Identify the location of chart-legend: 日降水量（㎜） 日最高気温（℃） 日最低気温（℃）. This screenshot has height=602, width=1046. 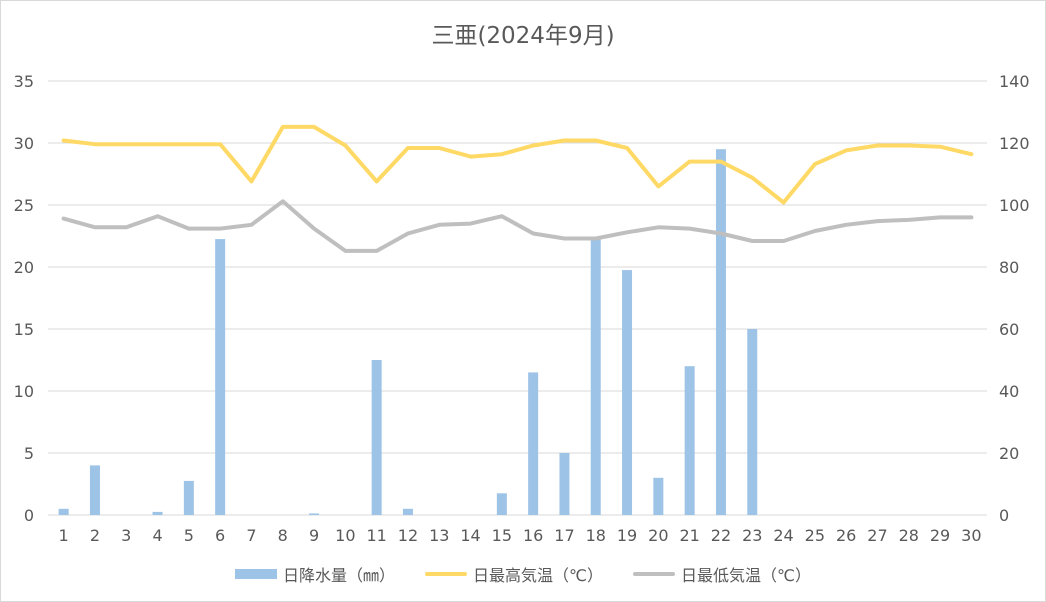
(523, 574).